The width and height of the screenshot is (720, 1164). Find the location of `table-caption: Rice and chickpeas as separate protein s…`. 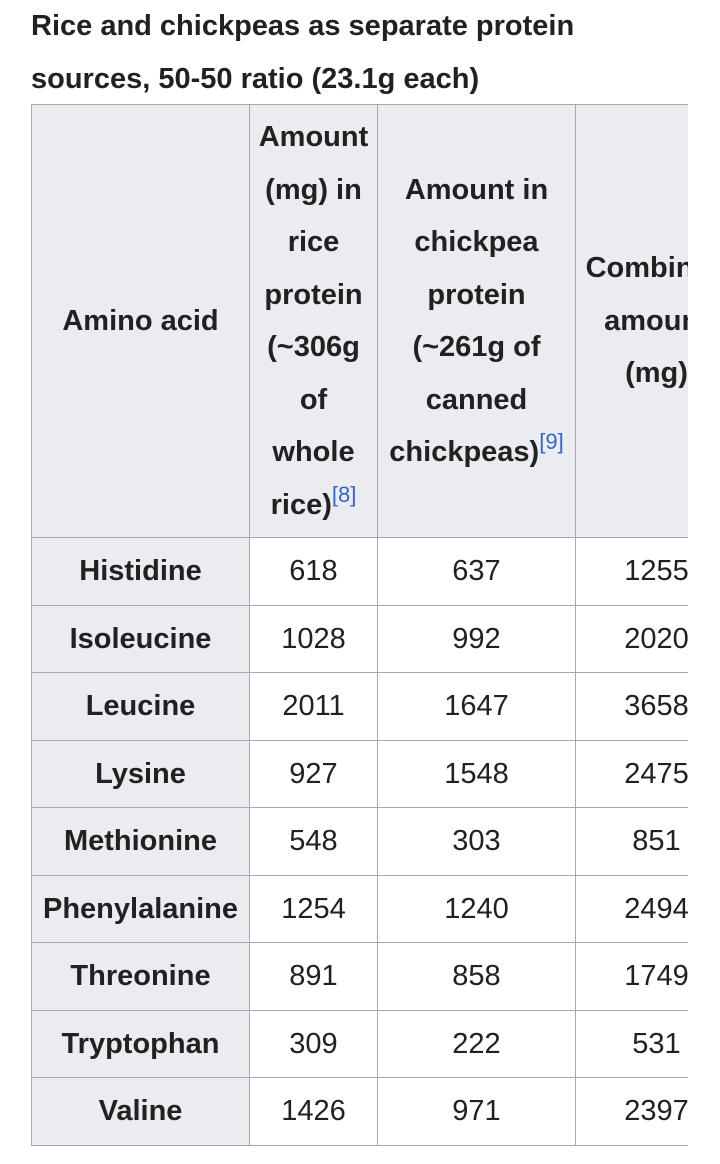

table-caption: Rice and chickpeas as separate protein s… is located at coordinates (303, 52).